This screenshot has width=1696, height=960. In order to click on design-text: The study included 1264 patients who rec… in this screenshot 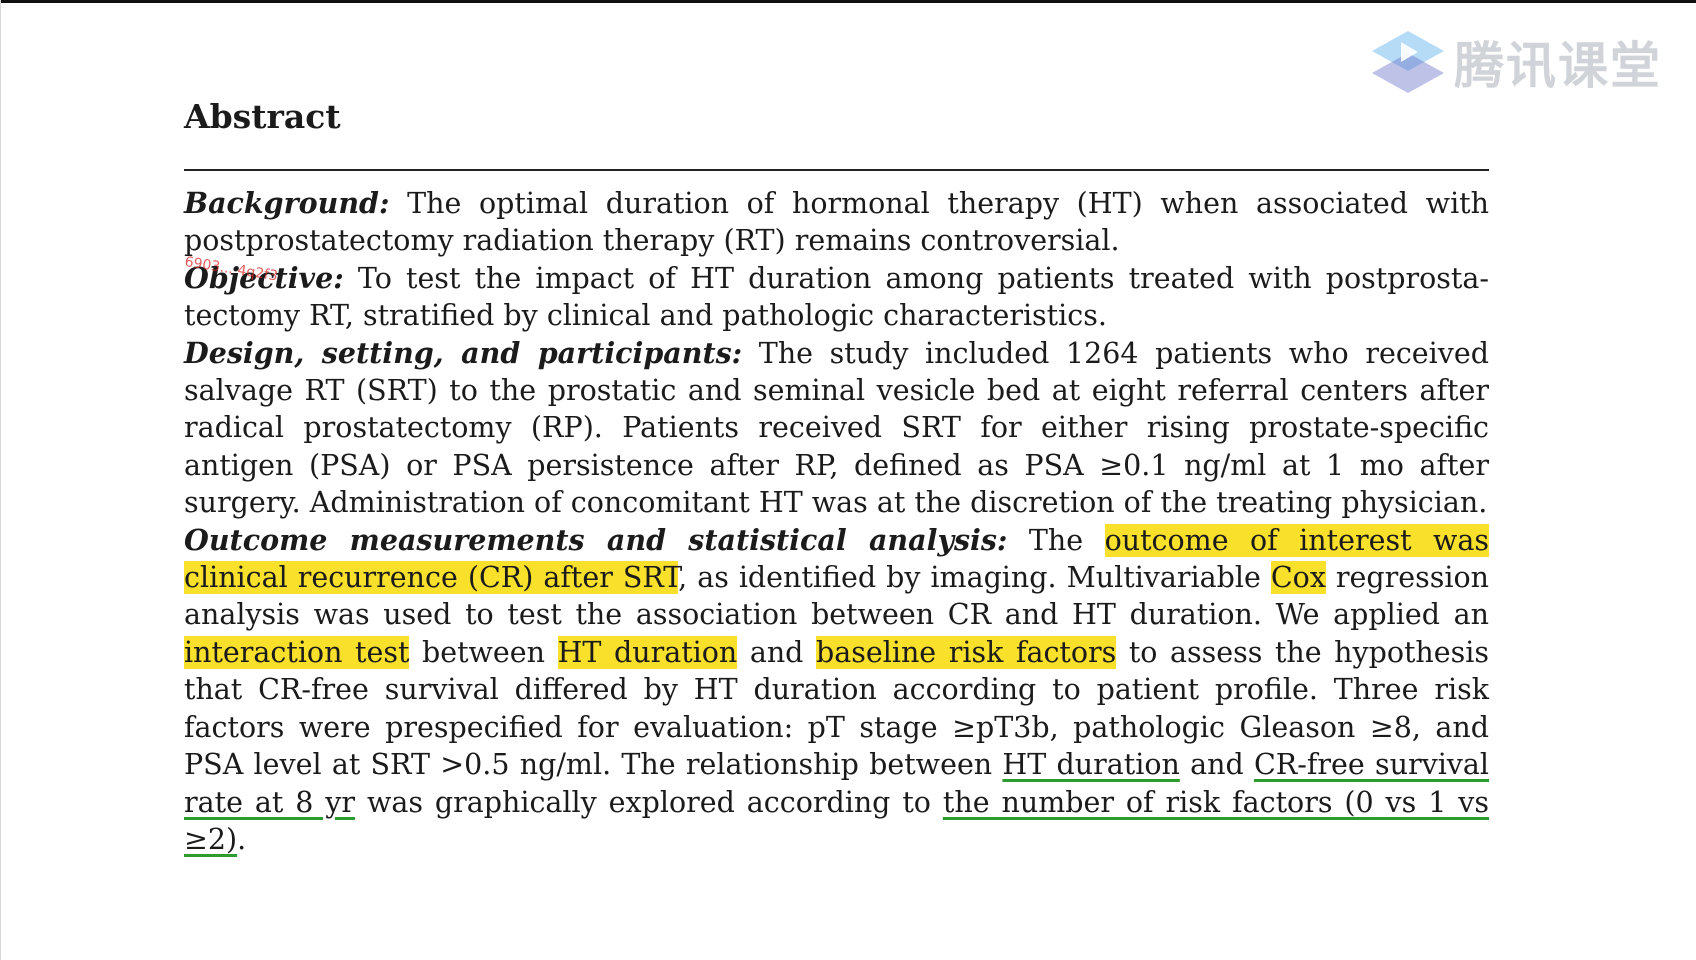, I will do `click(836, 428)`.